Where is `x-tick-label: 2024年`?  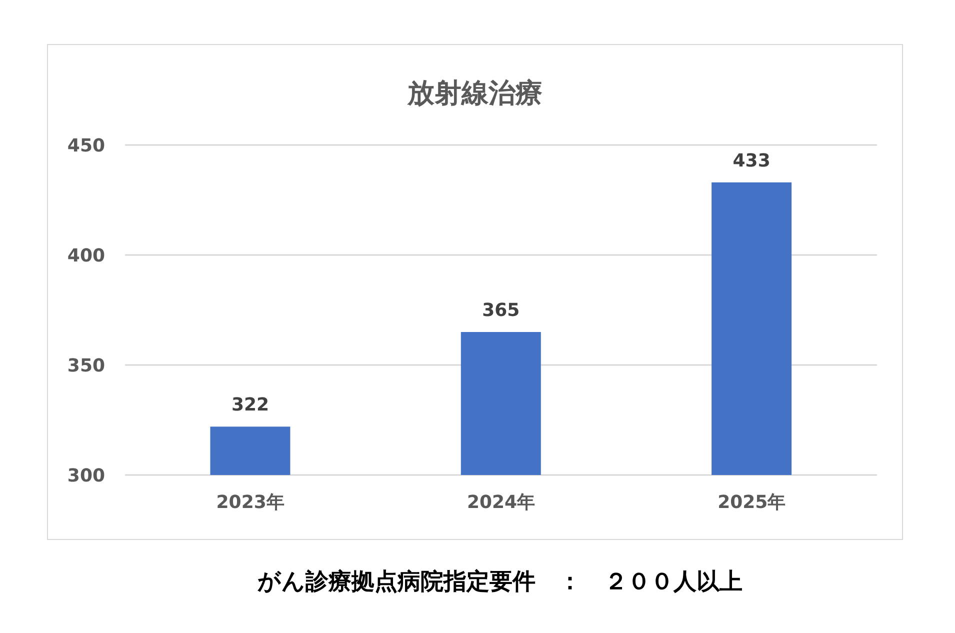 x-tick-label: 2024年 is located at coordinates (501, 502).